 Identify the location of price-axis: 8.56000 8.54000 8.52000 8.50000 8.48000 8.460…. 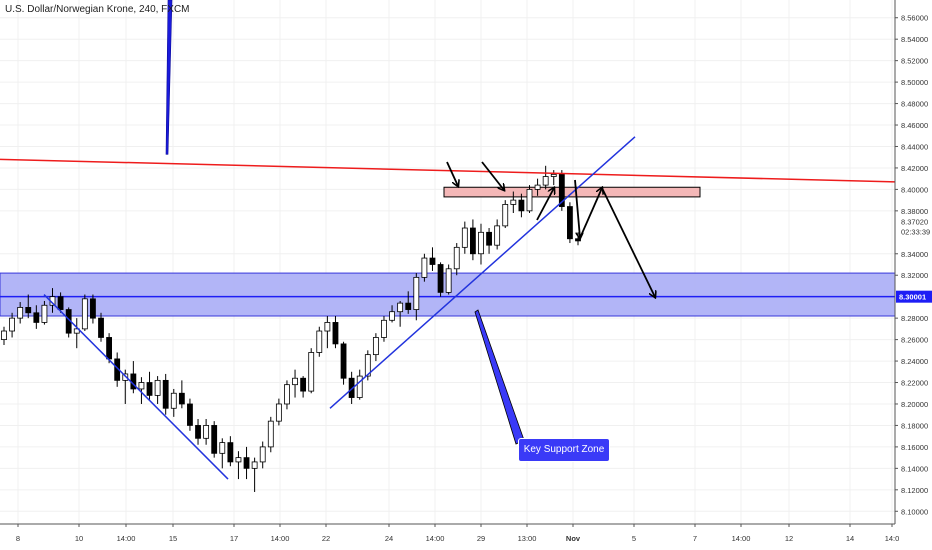
(913, 262).